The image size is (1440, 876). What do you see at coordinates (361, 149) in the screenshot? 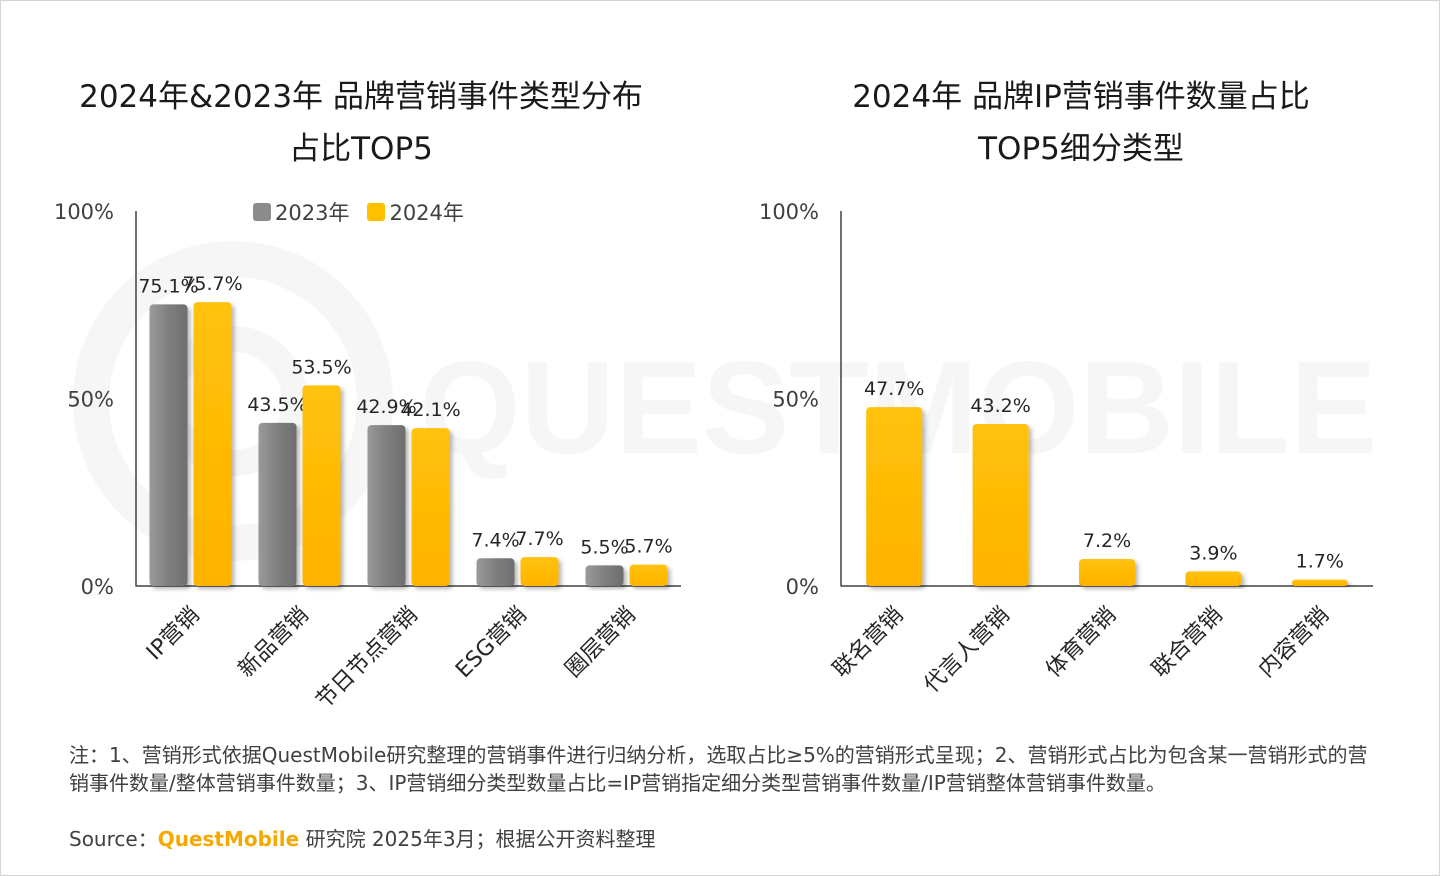
I see `left-chart-title-line-2: 占比TOP5` at bounding box center [361, 149].